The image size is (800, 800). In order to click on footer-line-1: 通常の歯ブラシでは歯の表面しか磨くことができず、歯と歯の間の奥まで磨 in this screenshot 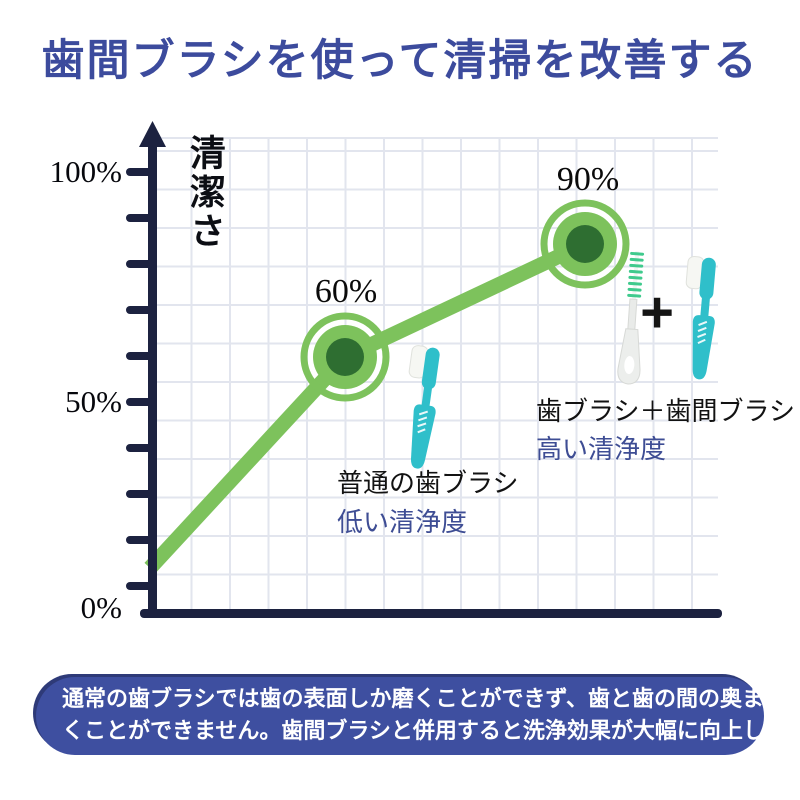, I will do `click(431, 698)`.